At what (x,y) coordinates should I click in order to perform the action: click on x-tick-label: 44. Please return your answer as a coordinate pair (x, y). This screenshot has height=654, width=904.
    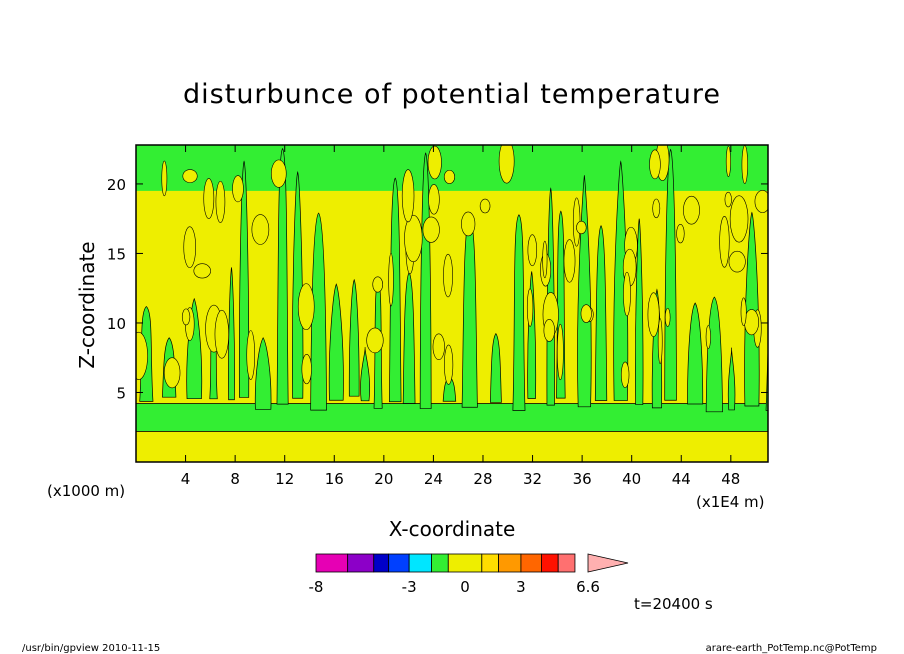
    Looking at the image, I should click on (681, 479).